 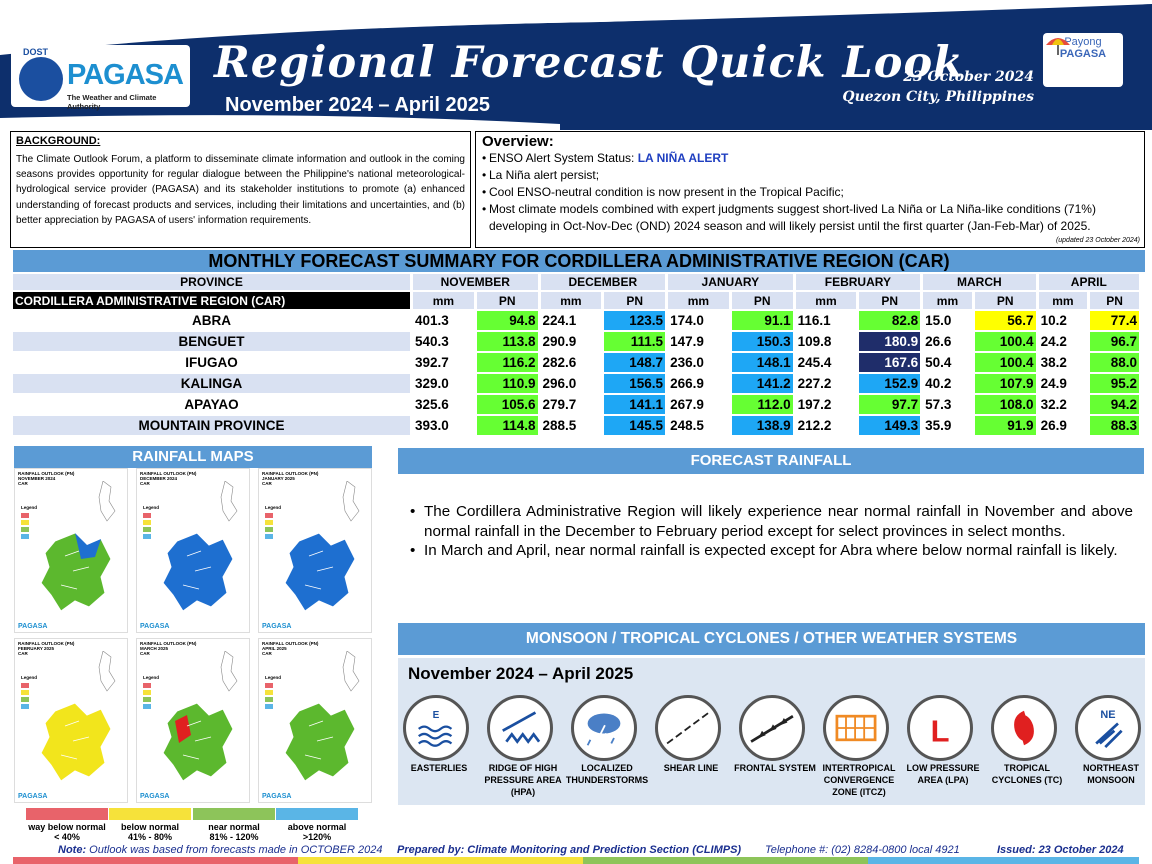 What do you see at coordinates (603, 282) in the screenshot?
I see `month-header: DECEMBER` at bounding box center [603, 282].